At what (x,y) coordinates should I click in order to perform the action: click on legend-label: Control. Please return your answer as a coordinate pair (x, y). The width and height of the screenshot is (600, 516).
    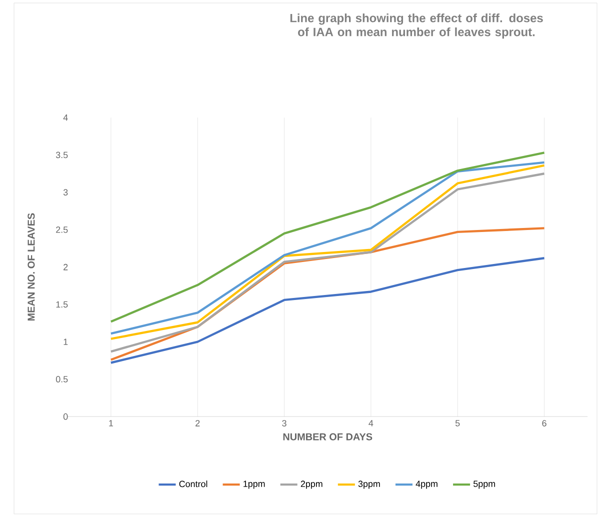
    Looking at the image, I should click on (193, 484).